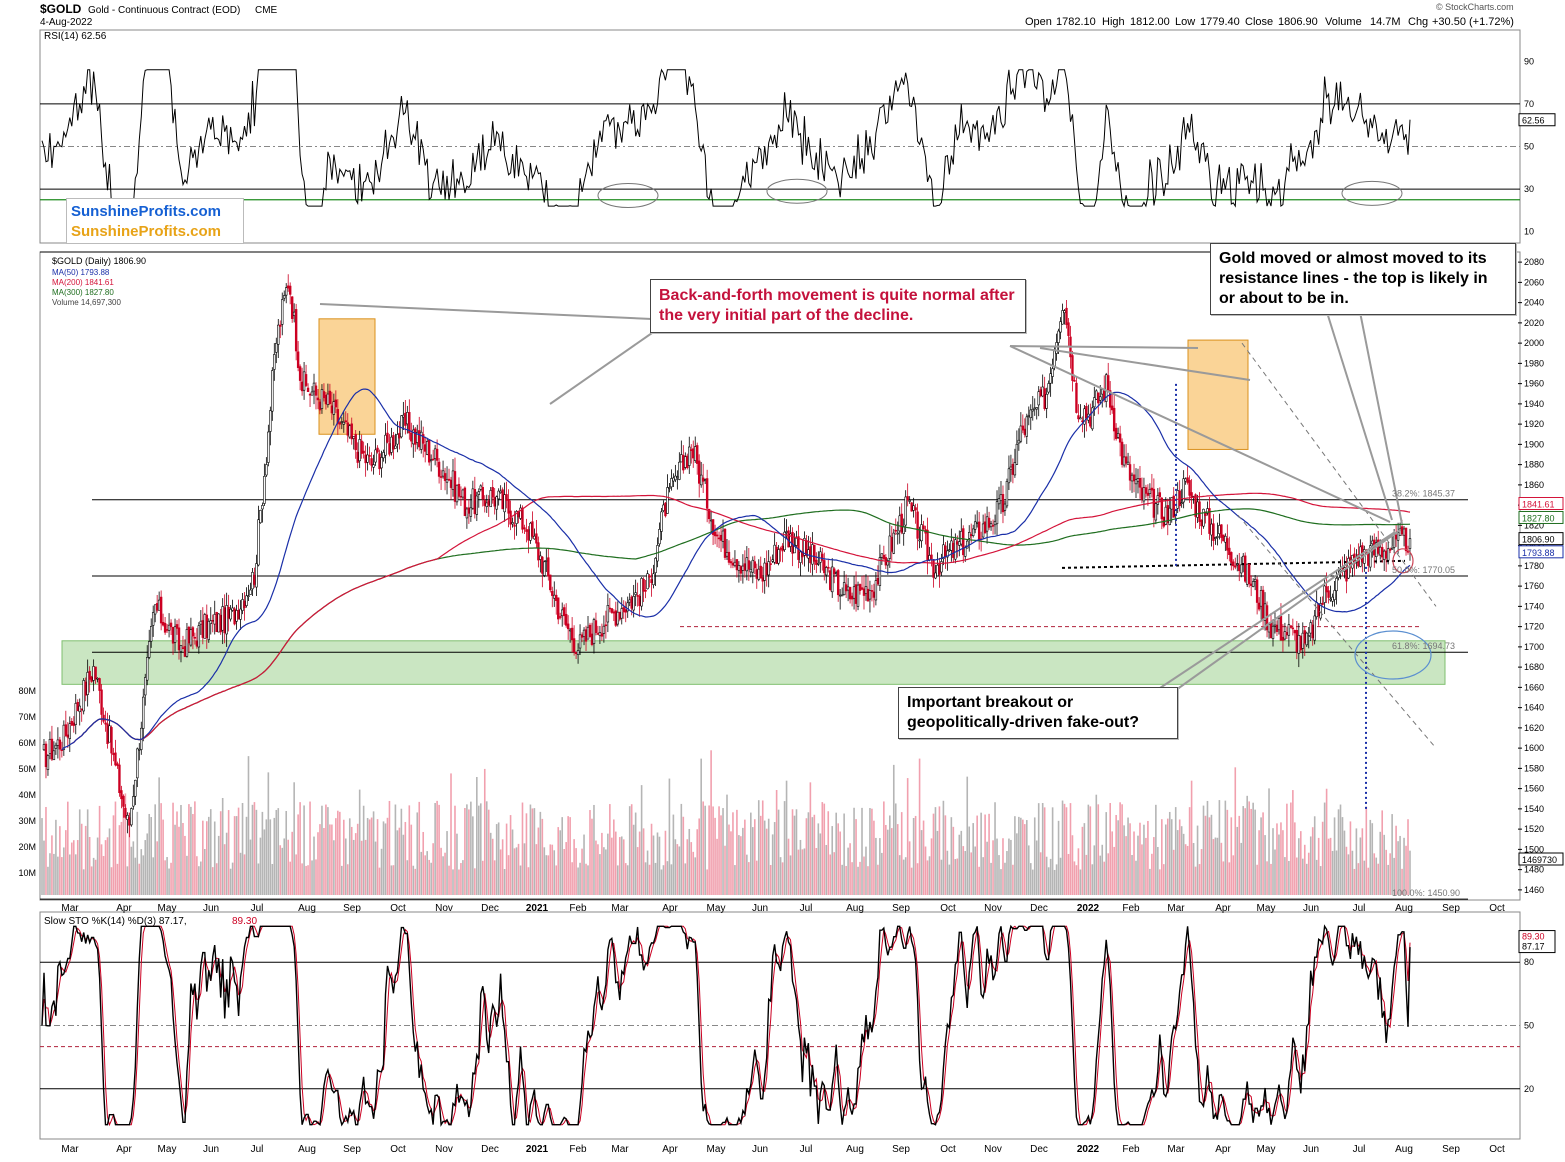  What do you see at coordinates (115, 921) in the screenshot?
I see `stochastic-legend: Slow STO %K(14) %D(3) 87.17,` at bounding box center [115, 921].